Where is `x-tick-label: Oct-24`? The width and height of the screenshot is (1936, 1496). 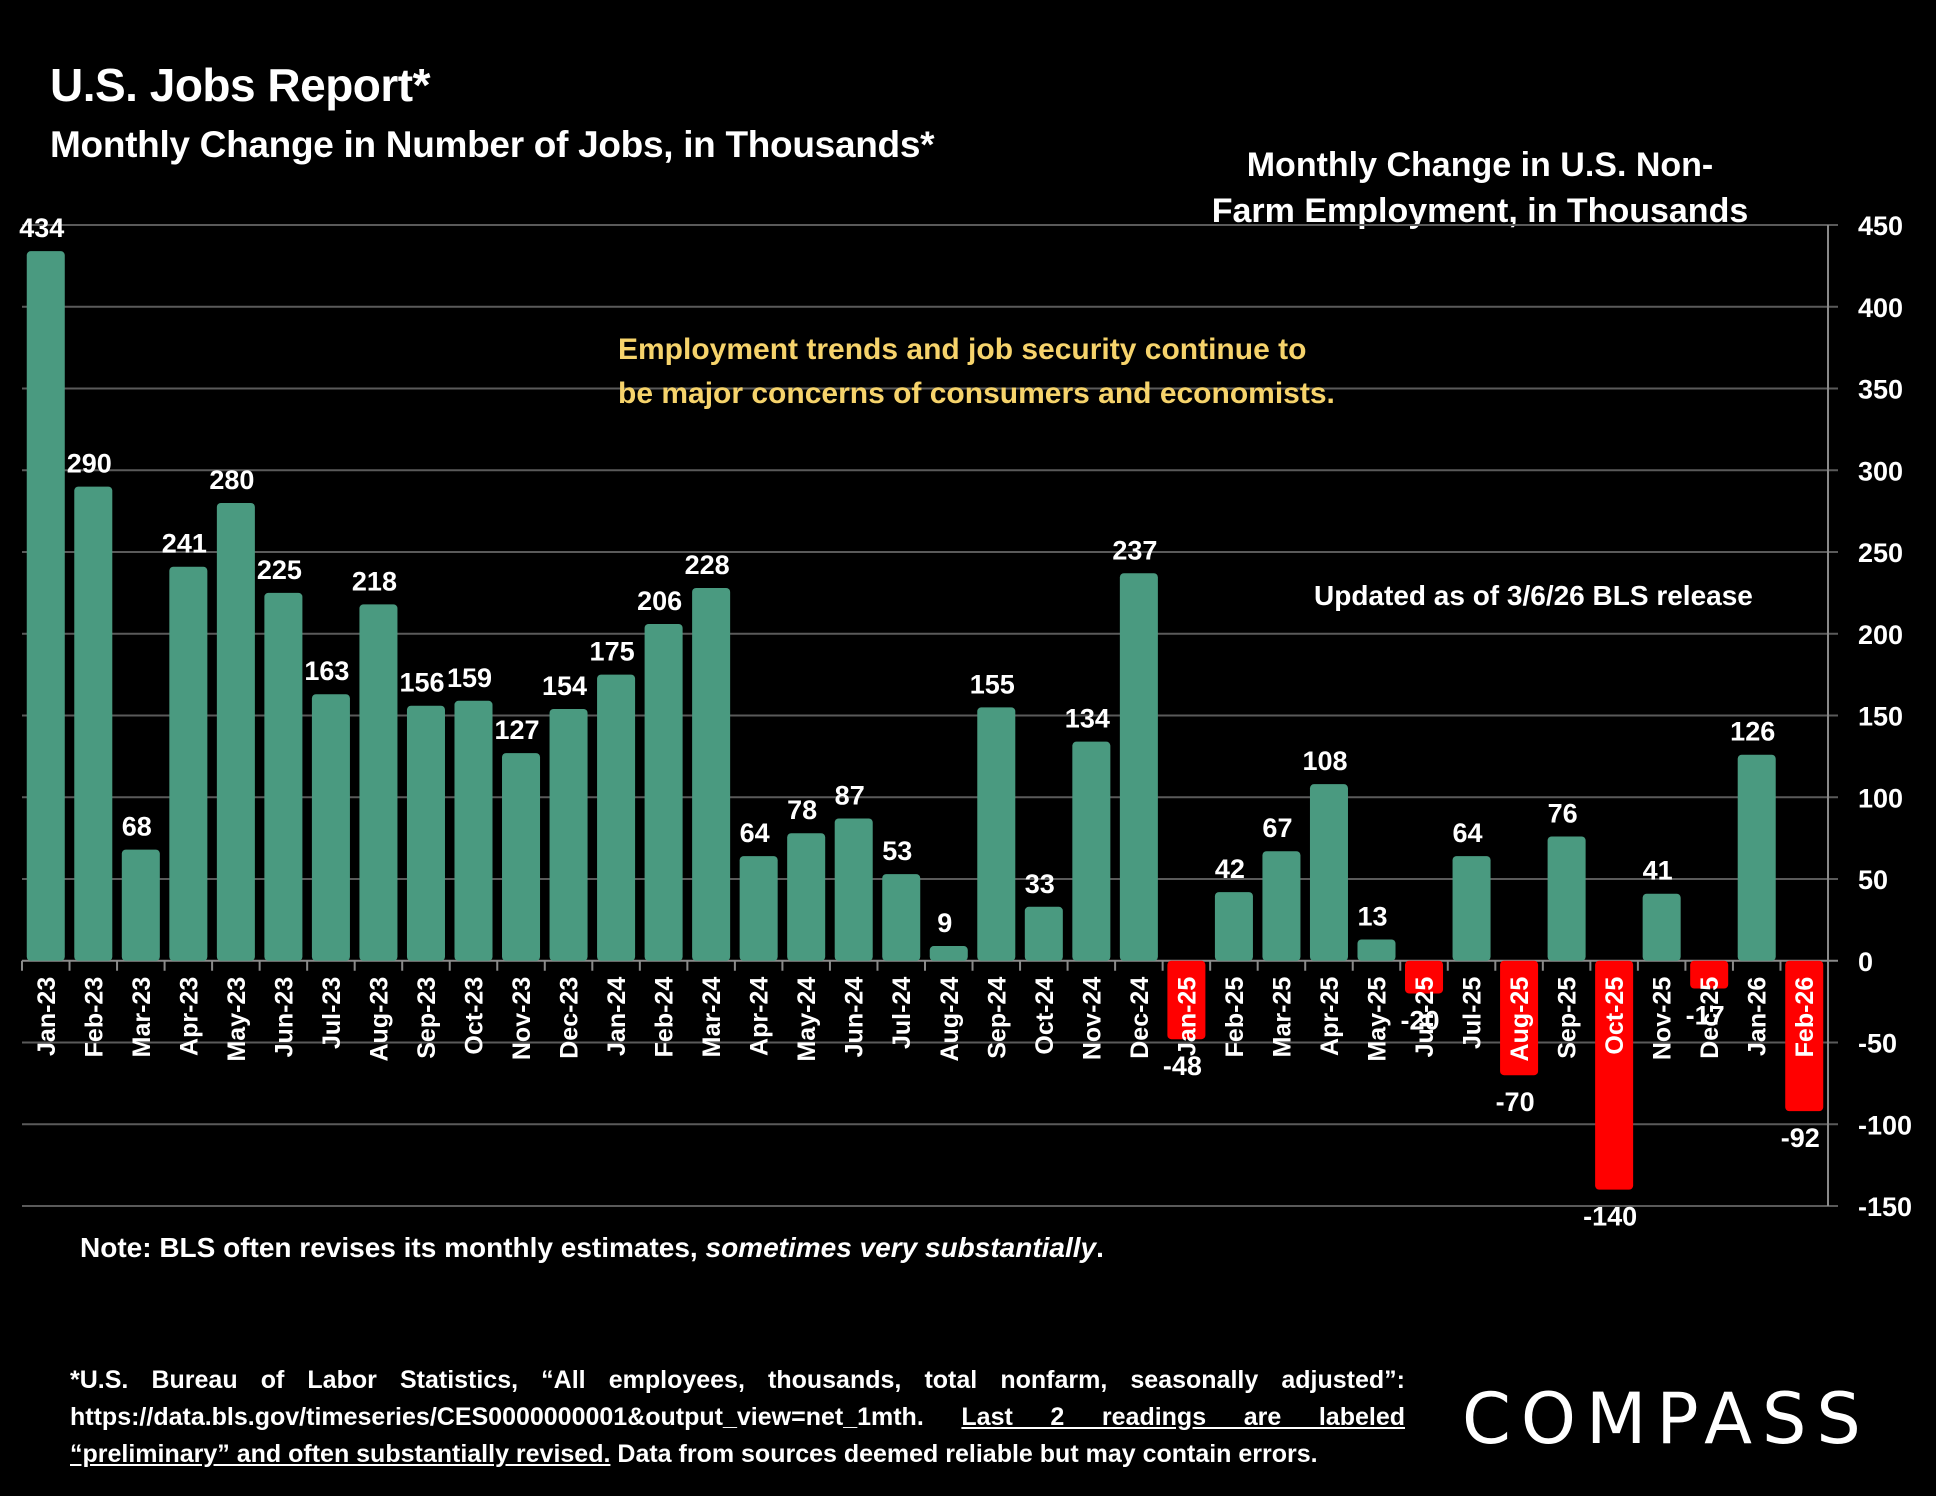 x-tick-label: Oct-24 is located at coordinates (1045, 1016).